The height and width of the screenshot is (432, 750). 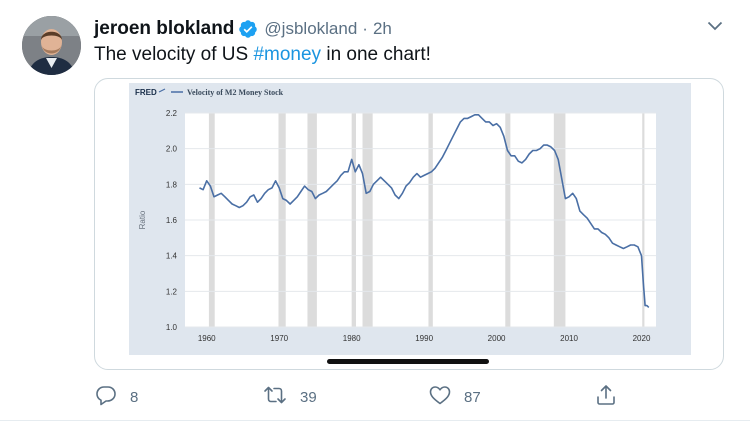 I want to click on chart-title: Velocity of M2 Money Stock, so click(x=235, y=92).